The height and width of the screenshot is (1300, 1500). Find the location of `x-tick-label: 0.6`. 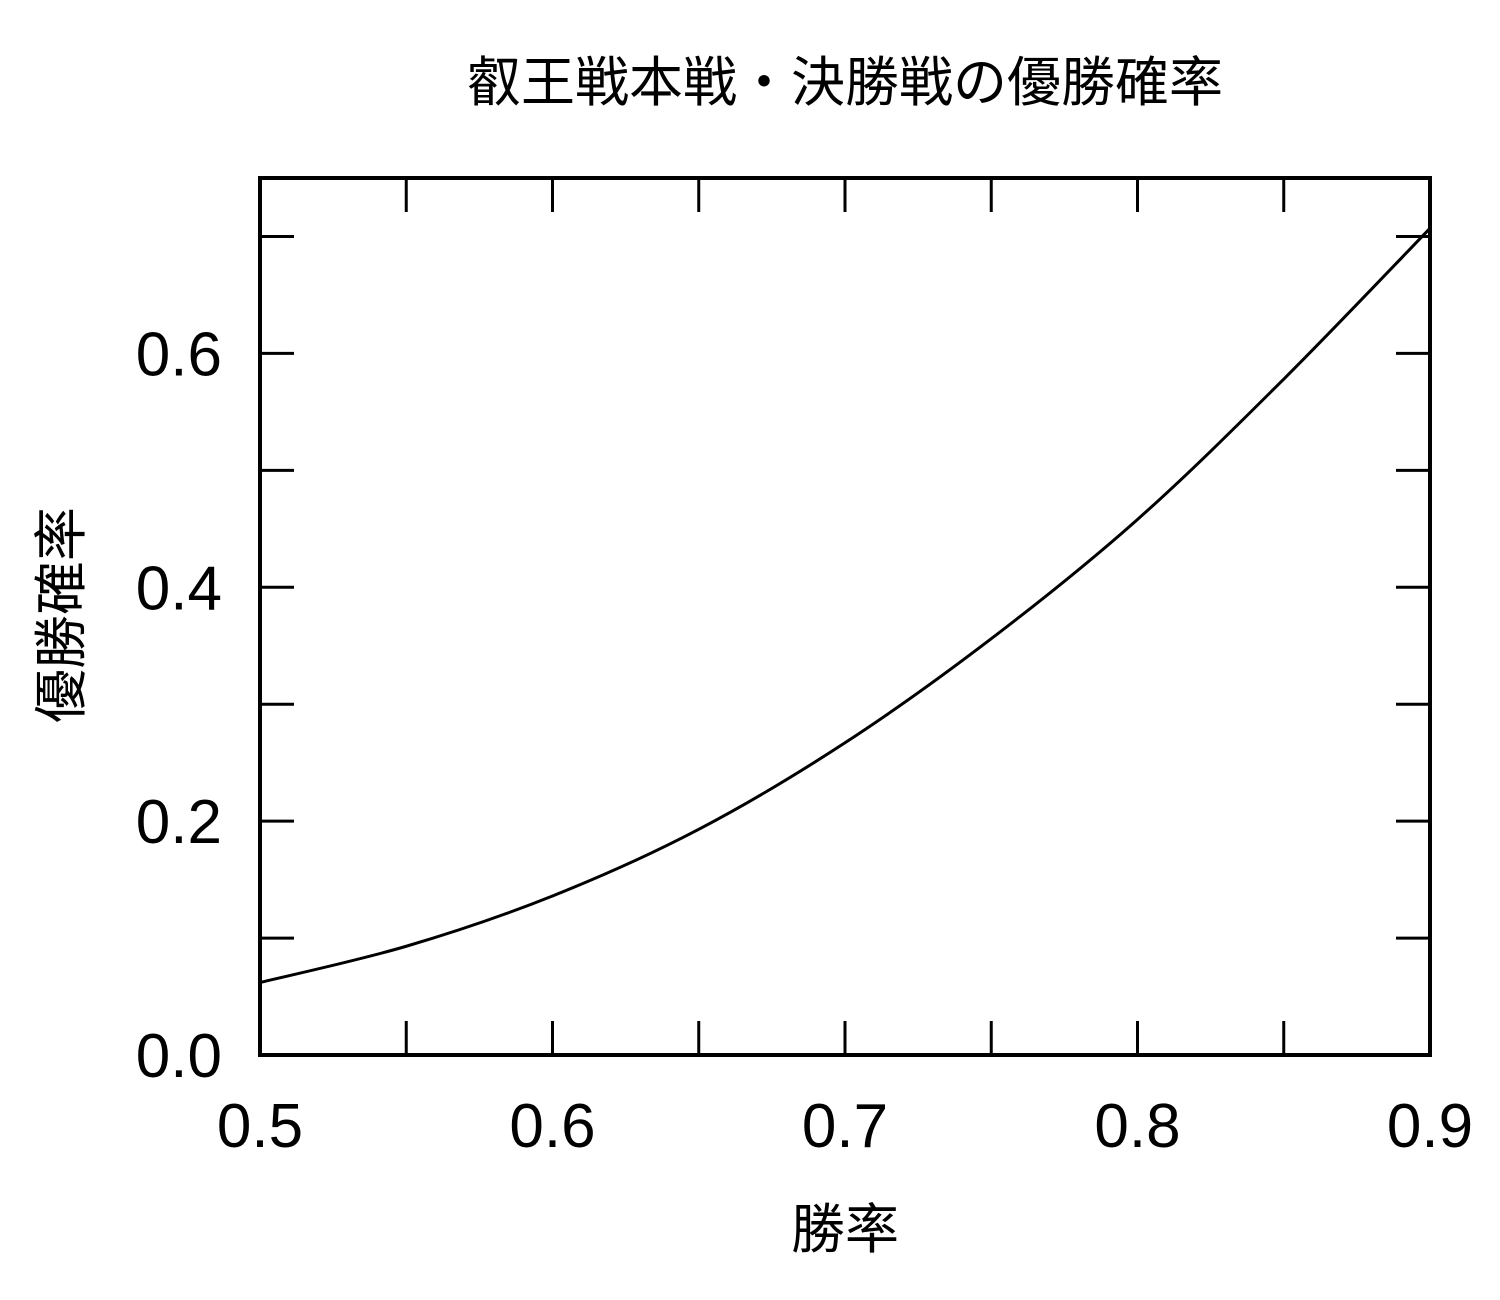

x-tick-label: 0.6 is located at coordinates (552, 1126).